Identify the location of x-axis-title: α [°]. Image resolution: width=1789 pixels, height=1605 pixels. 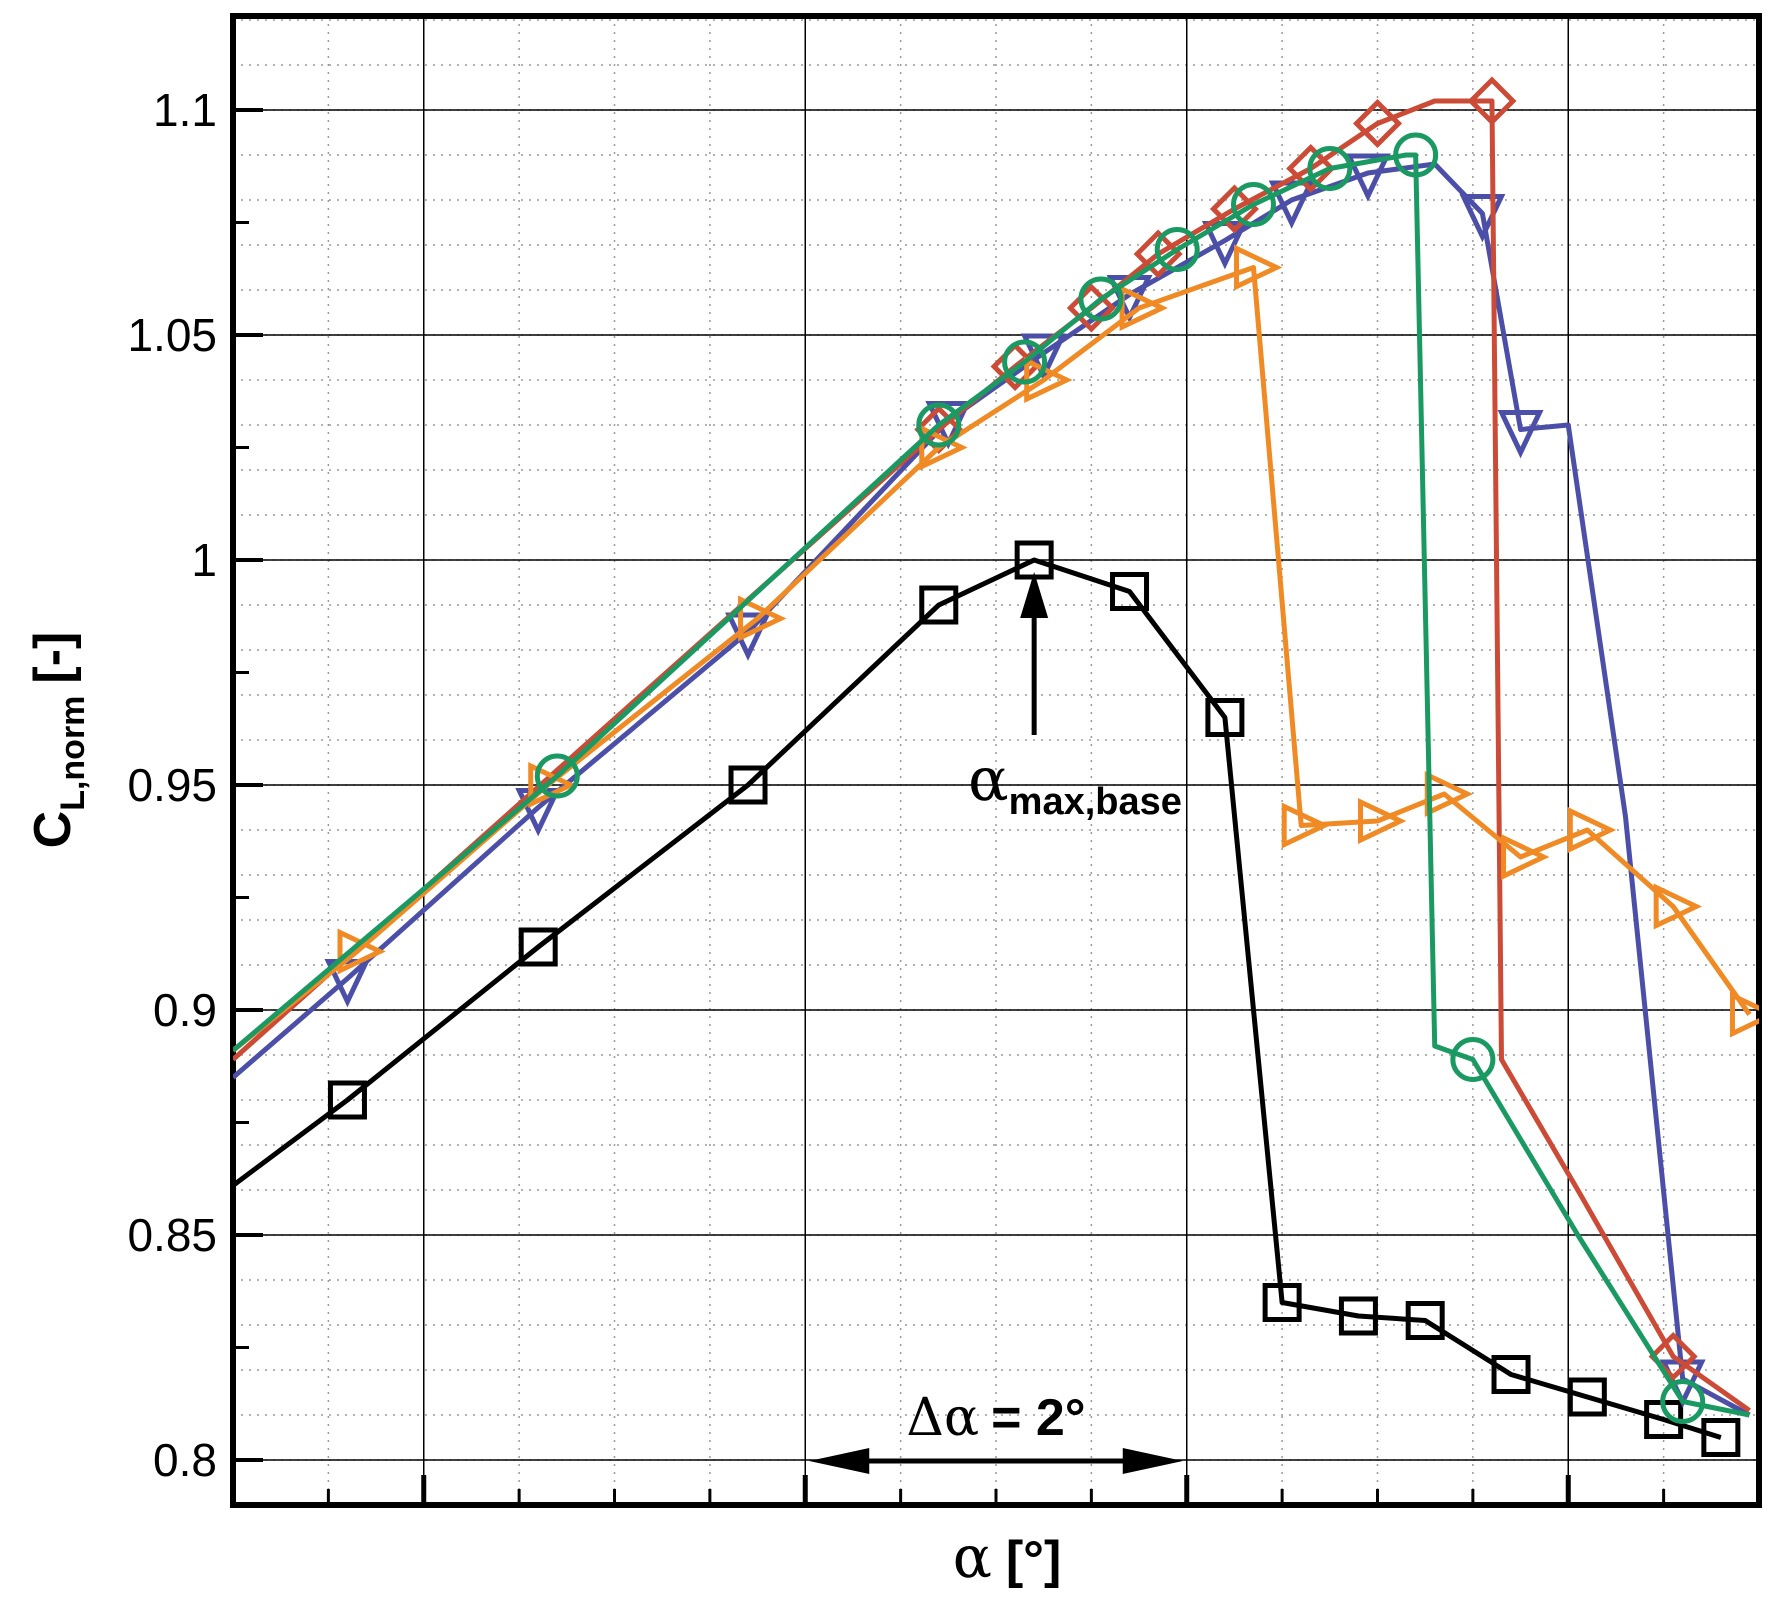
(1007, 1557).